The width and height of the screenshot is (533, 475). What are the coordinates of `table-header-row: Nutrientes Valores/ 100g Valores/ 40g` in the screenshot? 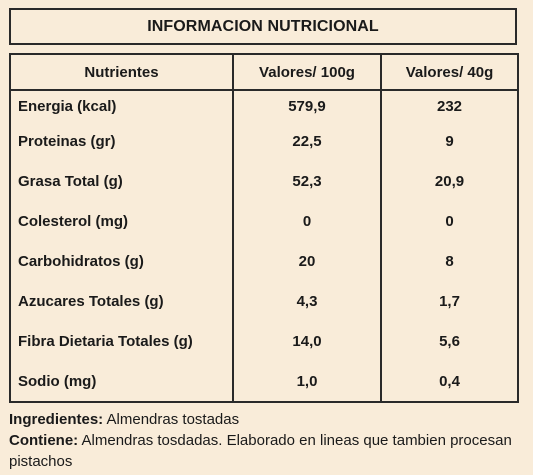 It's located at (264, 72).